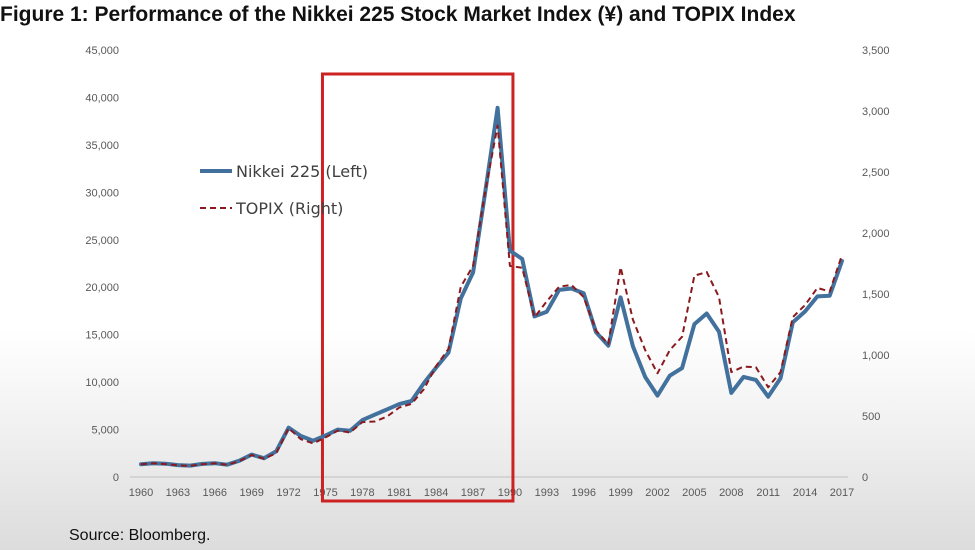 The height and width of the screenshot is (550, 975). I want to click on right-y-tick-label: 1,000, so click(876, 356).